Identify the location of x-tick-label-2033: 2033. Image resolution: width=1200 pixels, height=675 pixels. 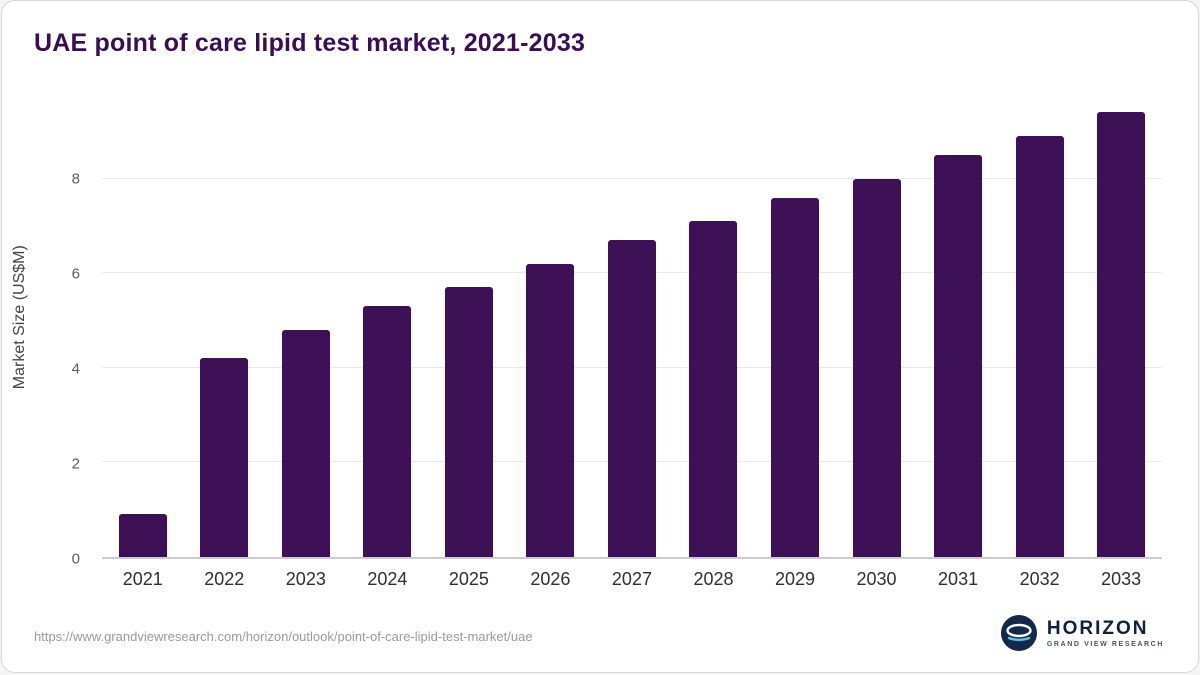
(1121, 579).